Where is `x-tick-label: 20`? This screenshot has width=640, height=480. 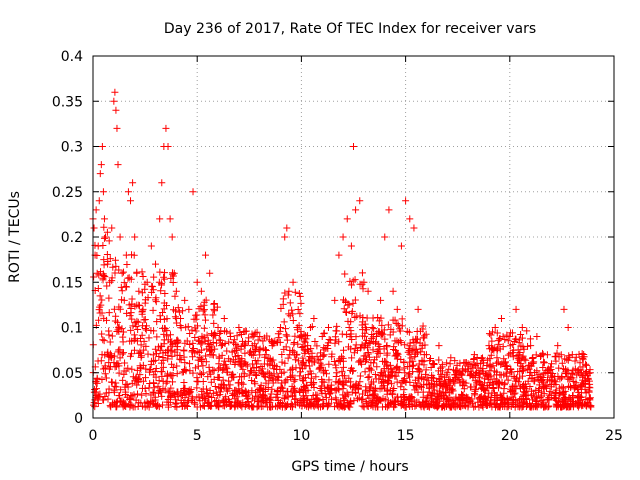
x-tick-label: 20 is located at coordinates (510, 436).